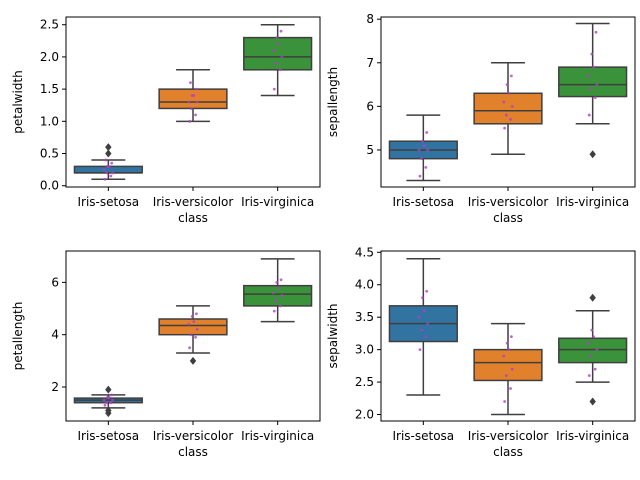 The width and height of the screenshot is (640, 480). Describe the element at coordinates (55, 335) in the screenshot. I see `y-tick-label: 4` at that location.